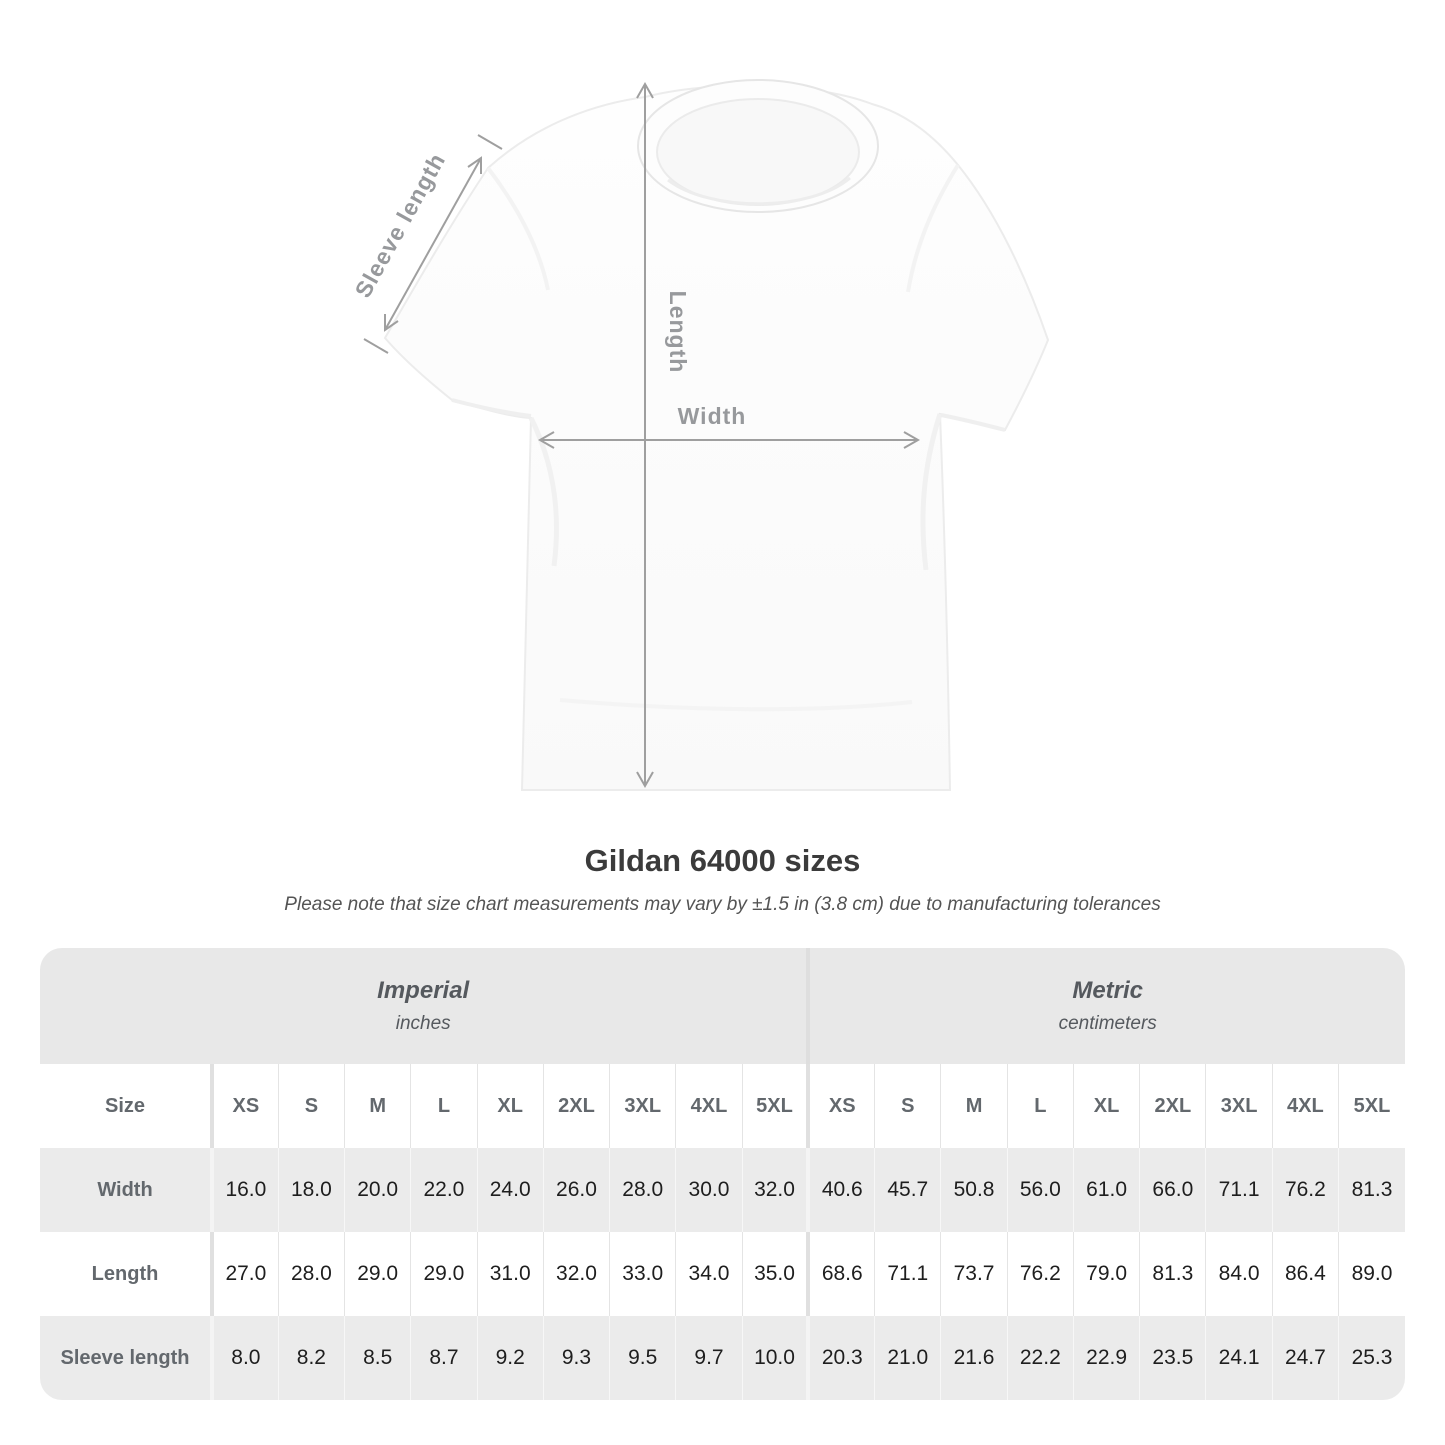 Image resolution: width=1445 pixels, height=1445 pixels. What do you see at coordinates (1106, 1190) in the screenshot?
I see `table-cell: 61.0` at bounding box center [1106, 1190].